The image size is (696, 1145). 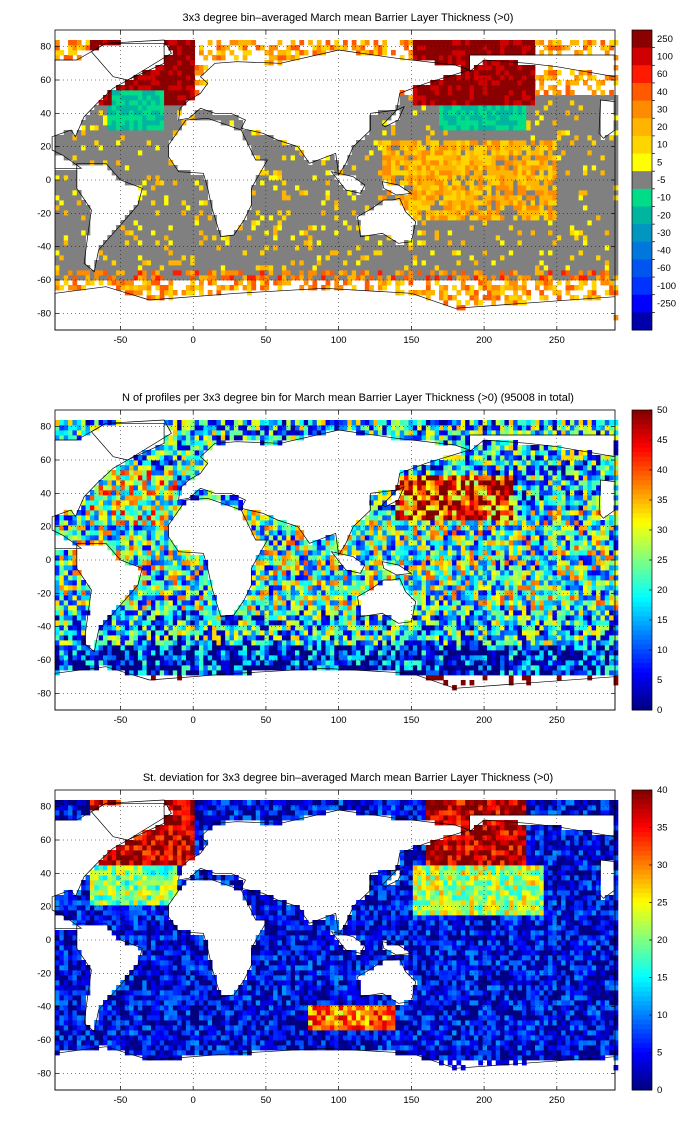 I want to click on x-tick-label: 250, so click(x=557, y=340).